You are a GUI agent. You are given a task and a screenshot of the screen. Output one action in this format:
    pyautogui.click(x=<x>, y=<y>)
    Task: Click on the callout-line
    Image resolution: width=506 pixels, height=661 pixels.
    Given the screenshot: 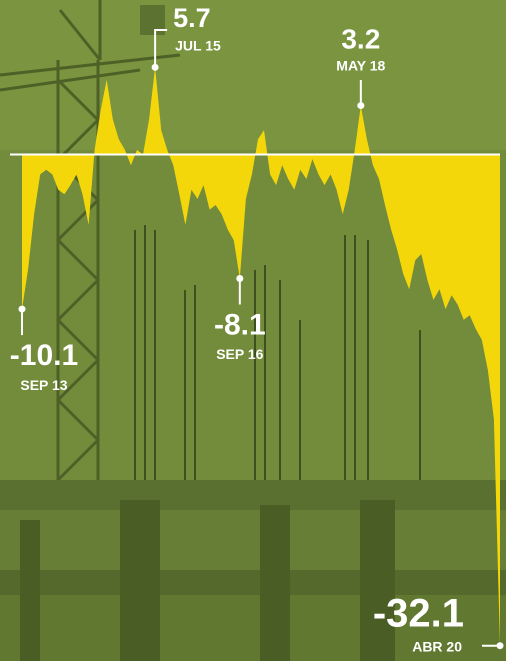 What is the action you would take?
    pyautogui.click(x=161, y=48)
    